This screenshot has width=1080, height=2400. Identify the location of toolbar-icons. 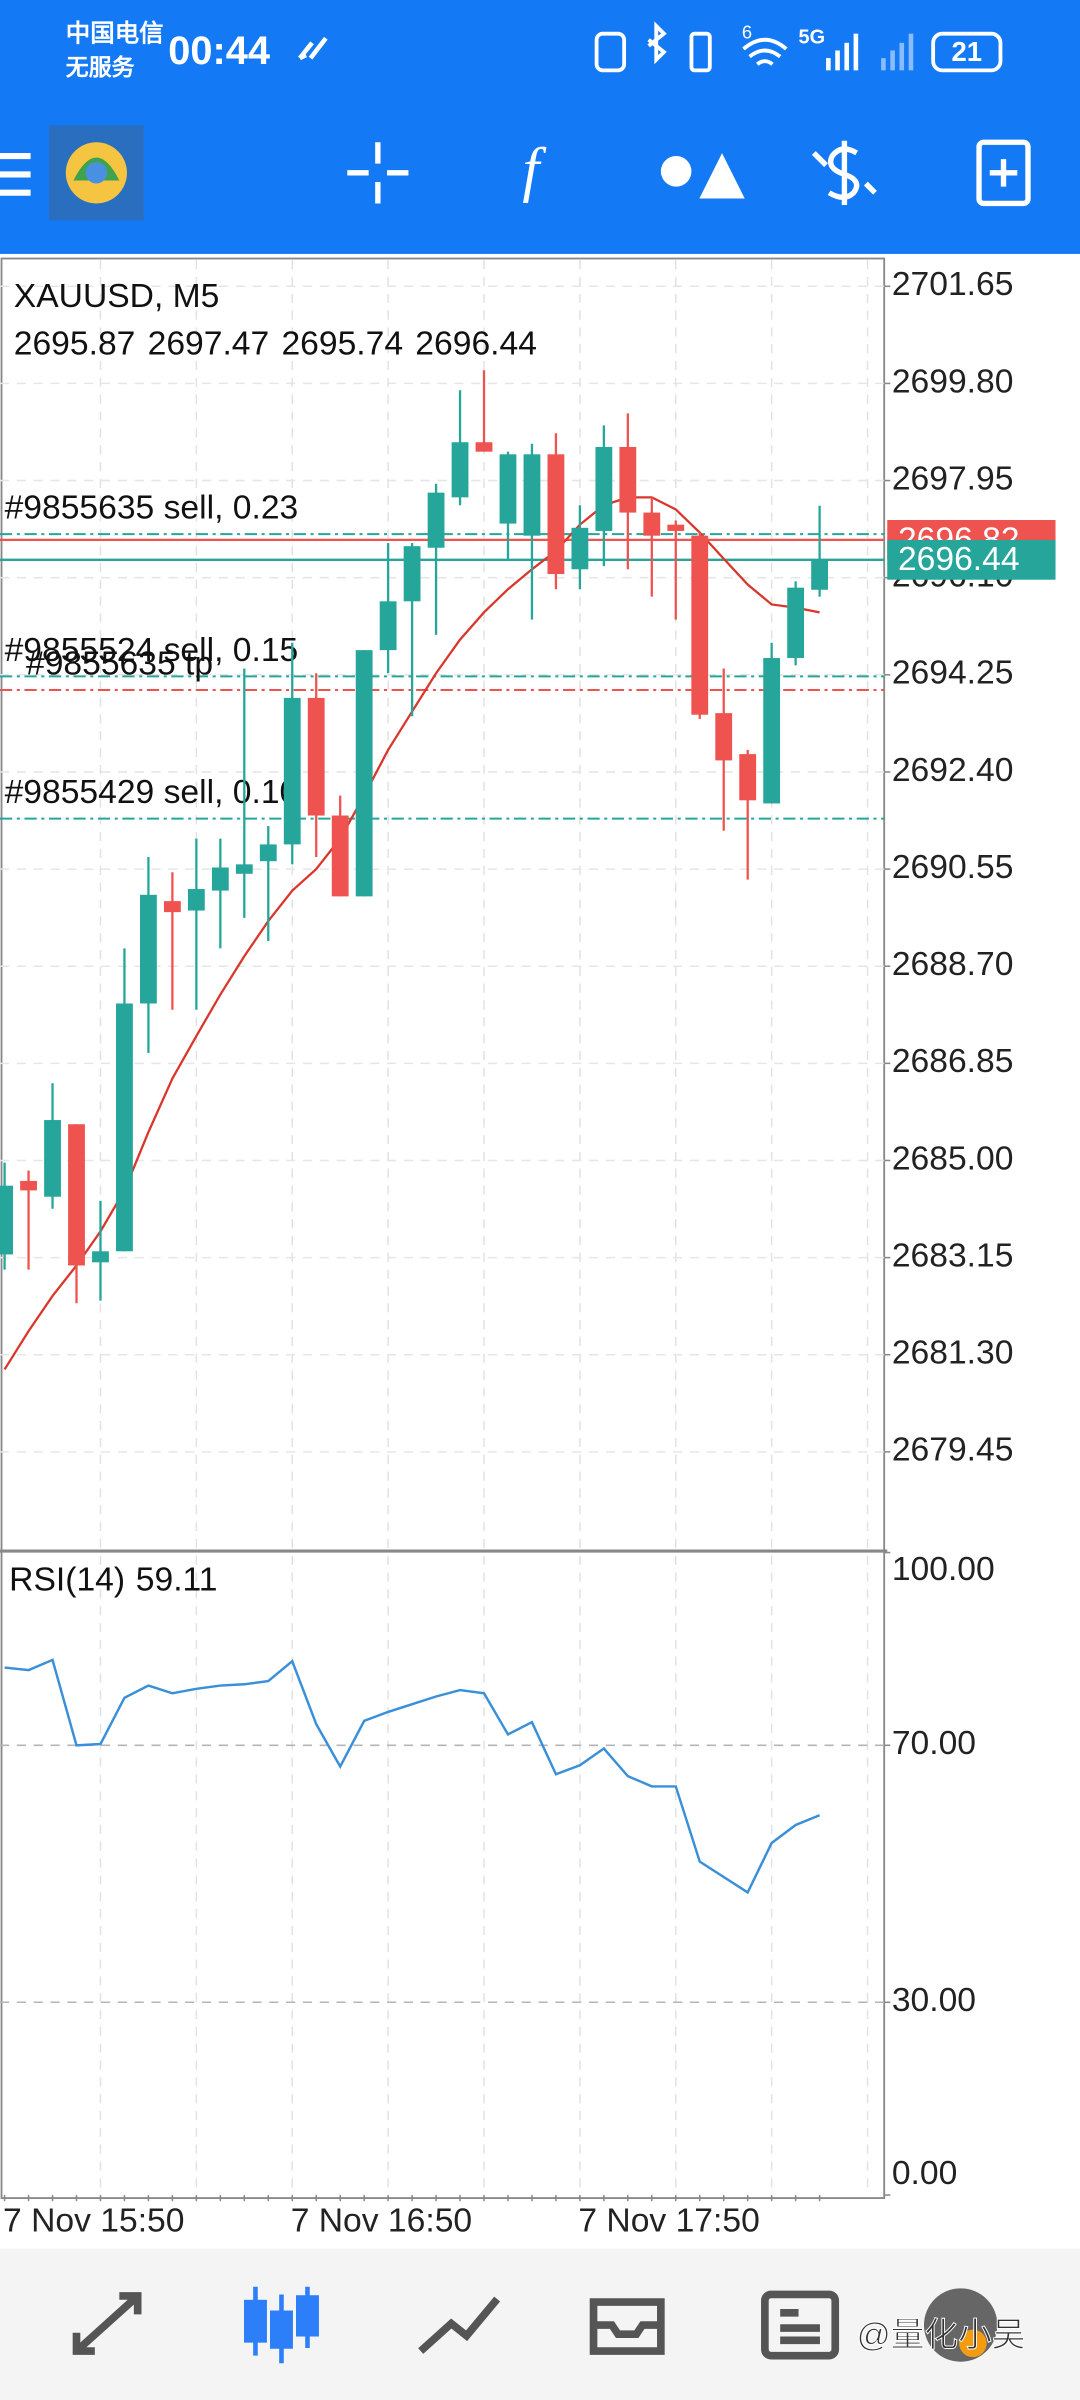
(689, 173).